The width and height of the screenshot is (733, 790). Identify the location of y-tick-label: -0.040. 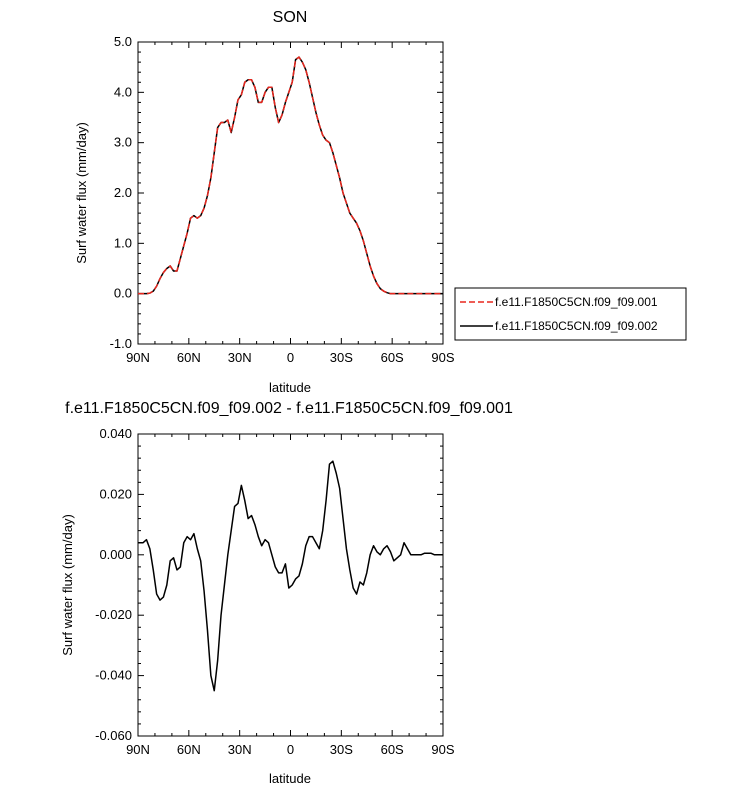
(113, 675).